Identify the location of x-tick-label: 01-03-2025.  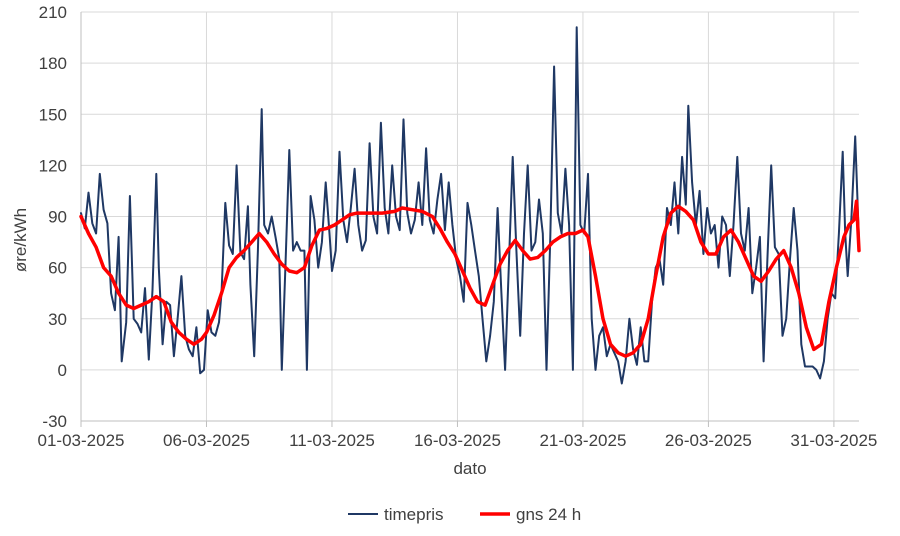
(81, 440).